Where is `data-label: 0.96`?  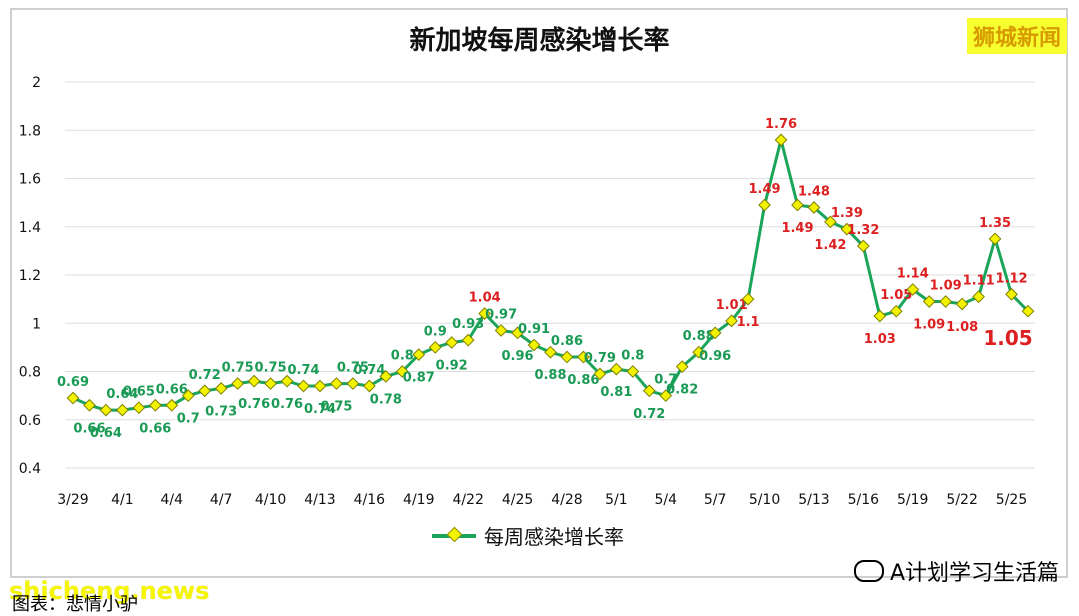 data-label: 0.96 is located at coordinates (518, 356).